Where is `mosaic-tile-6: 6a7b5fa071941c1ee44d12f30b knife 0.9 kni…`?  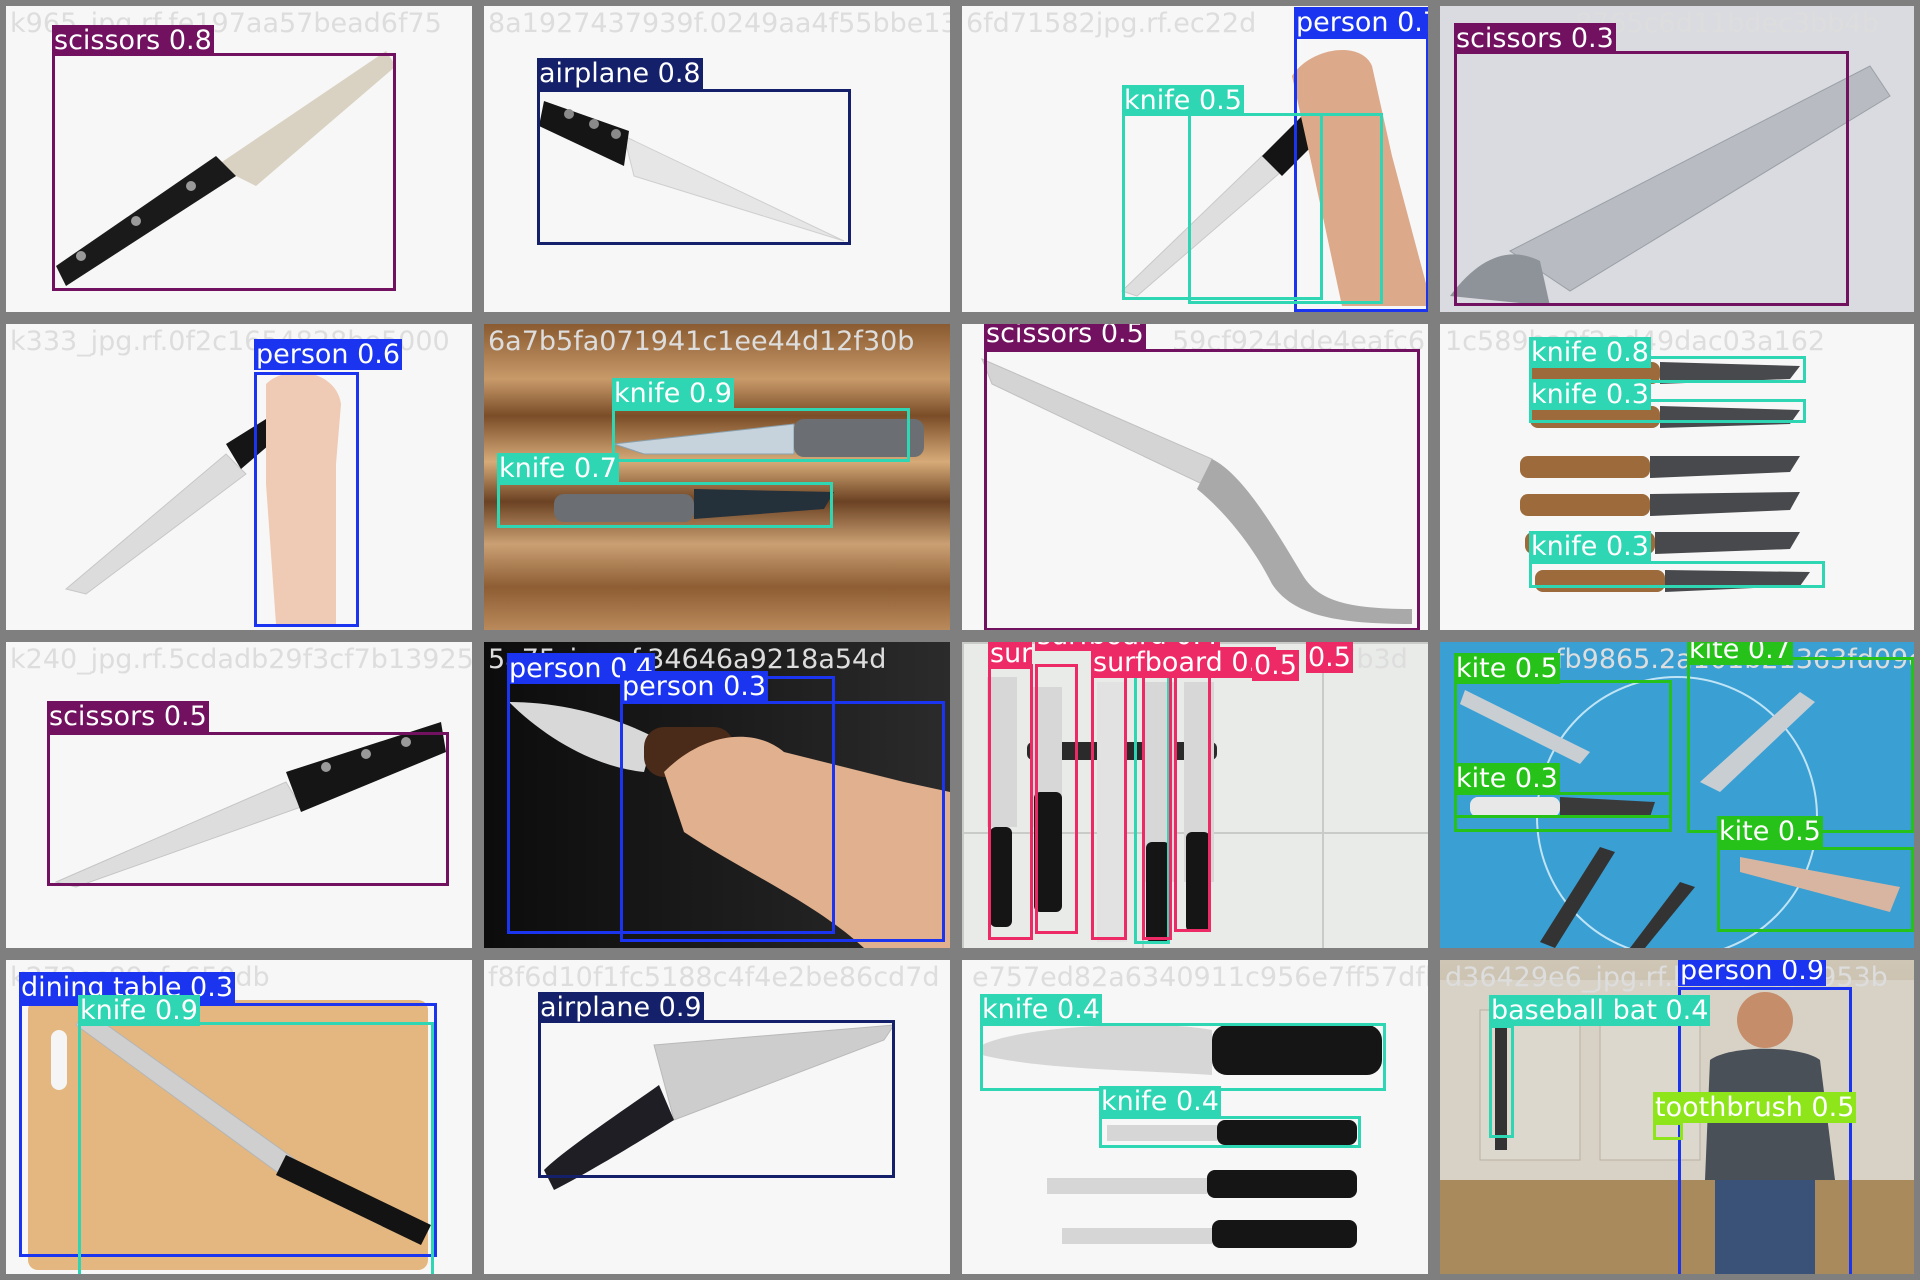 mosaic-tile-6: 6a7b5fa071941c1ee44d12f30b knife 0.9 kni… is located at coordinates (717, 477).